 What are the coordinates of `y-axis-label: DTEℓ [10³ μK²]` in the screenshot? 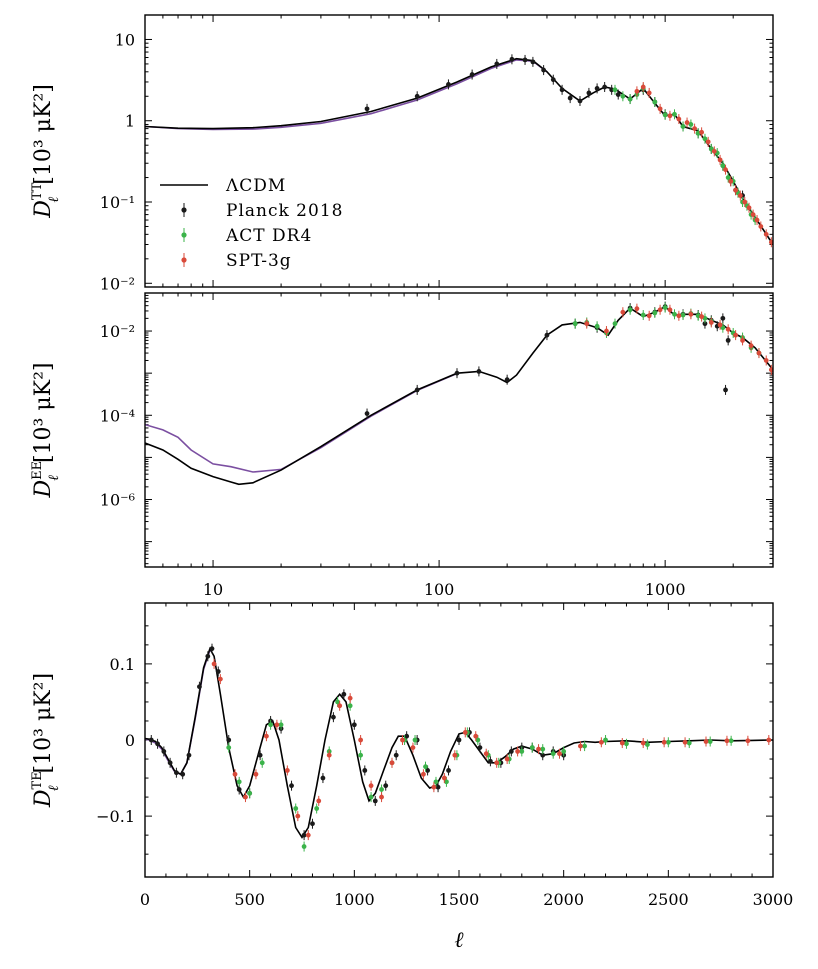 It's located at (46, 740).